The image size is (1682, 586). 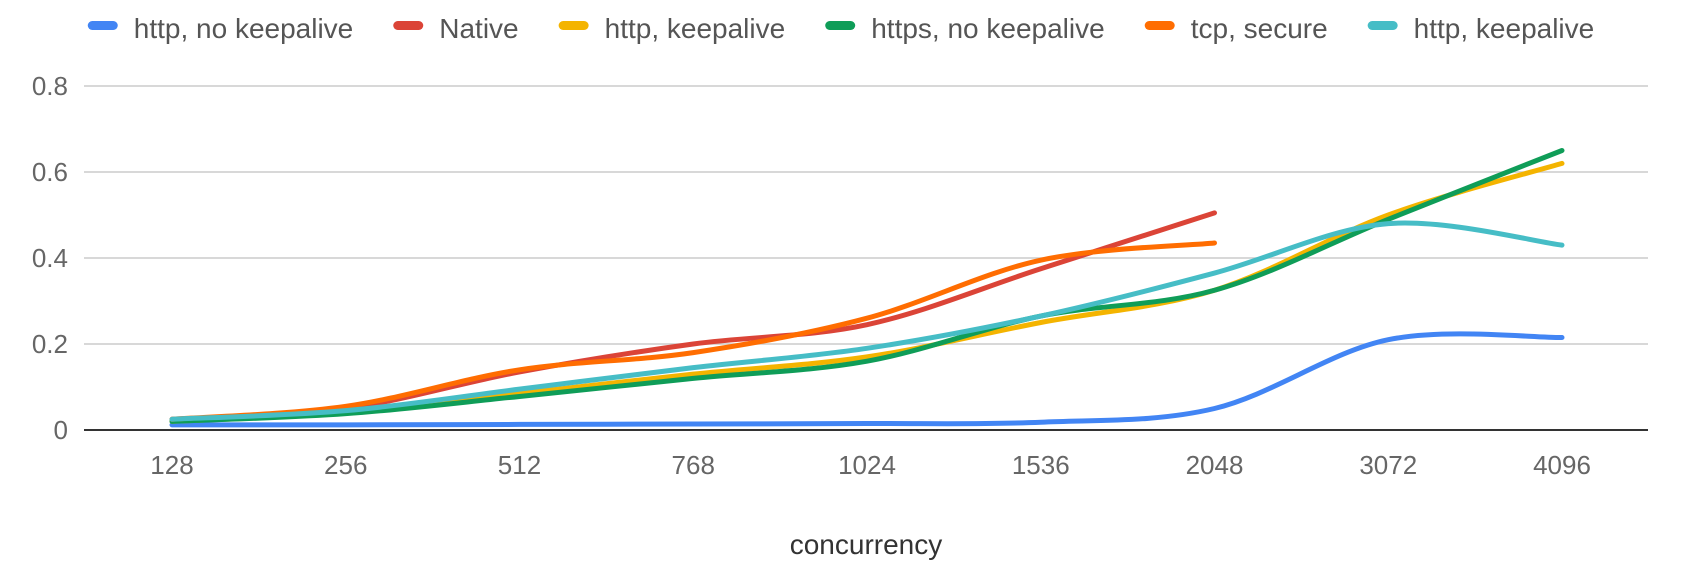 What do you see at coordinates (50, 172) in the screenshot?
I see `y-tick-label: 0.6` at bounding box center [50, 172].